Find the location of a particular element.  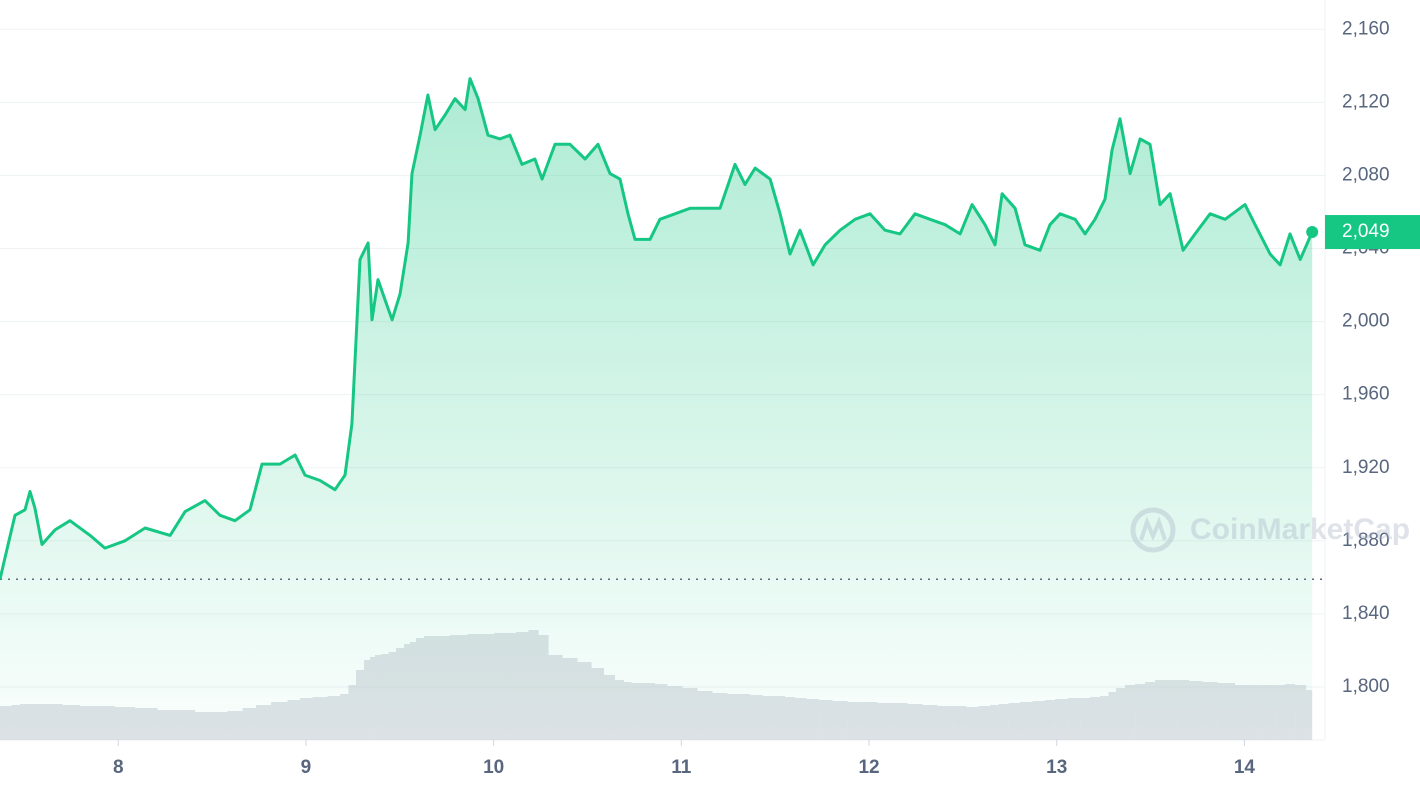

x-tick-label: 8 is located at coordinates (118, 767).